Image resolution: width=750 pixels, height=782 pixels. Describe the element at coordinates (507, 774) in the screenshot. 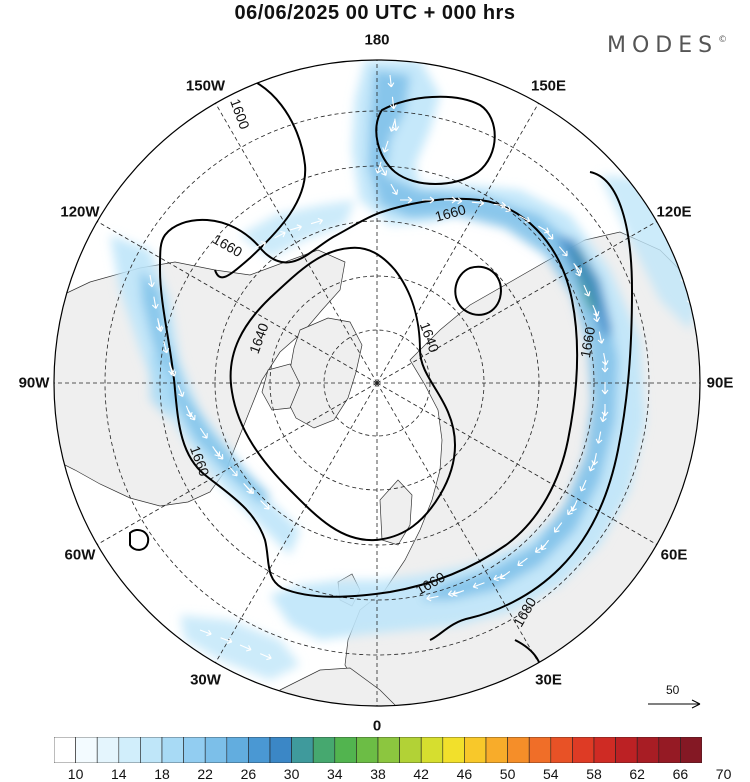

I see `colorbar-tick-label: 50` at that location.